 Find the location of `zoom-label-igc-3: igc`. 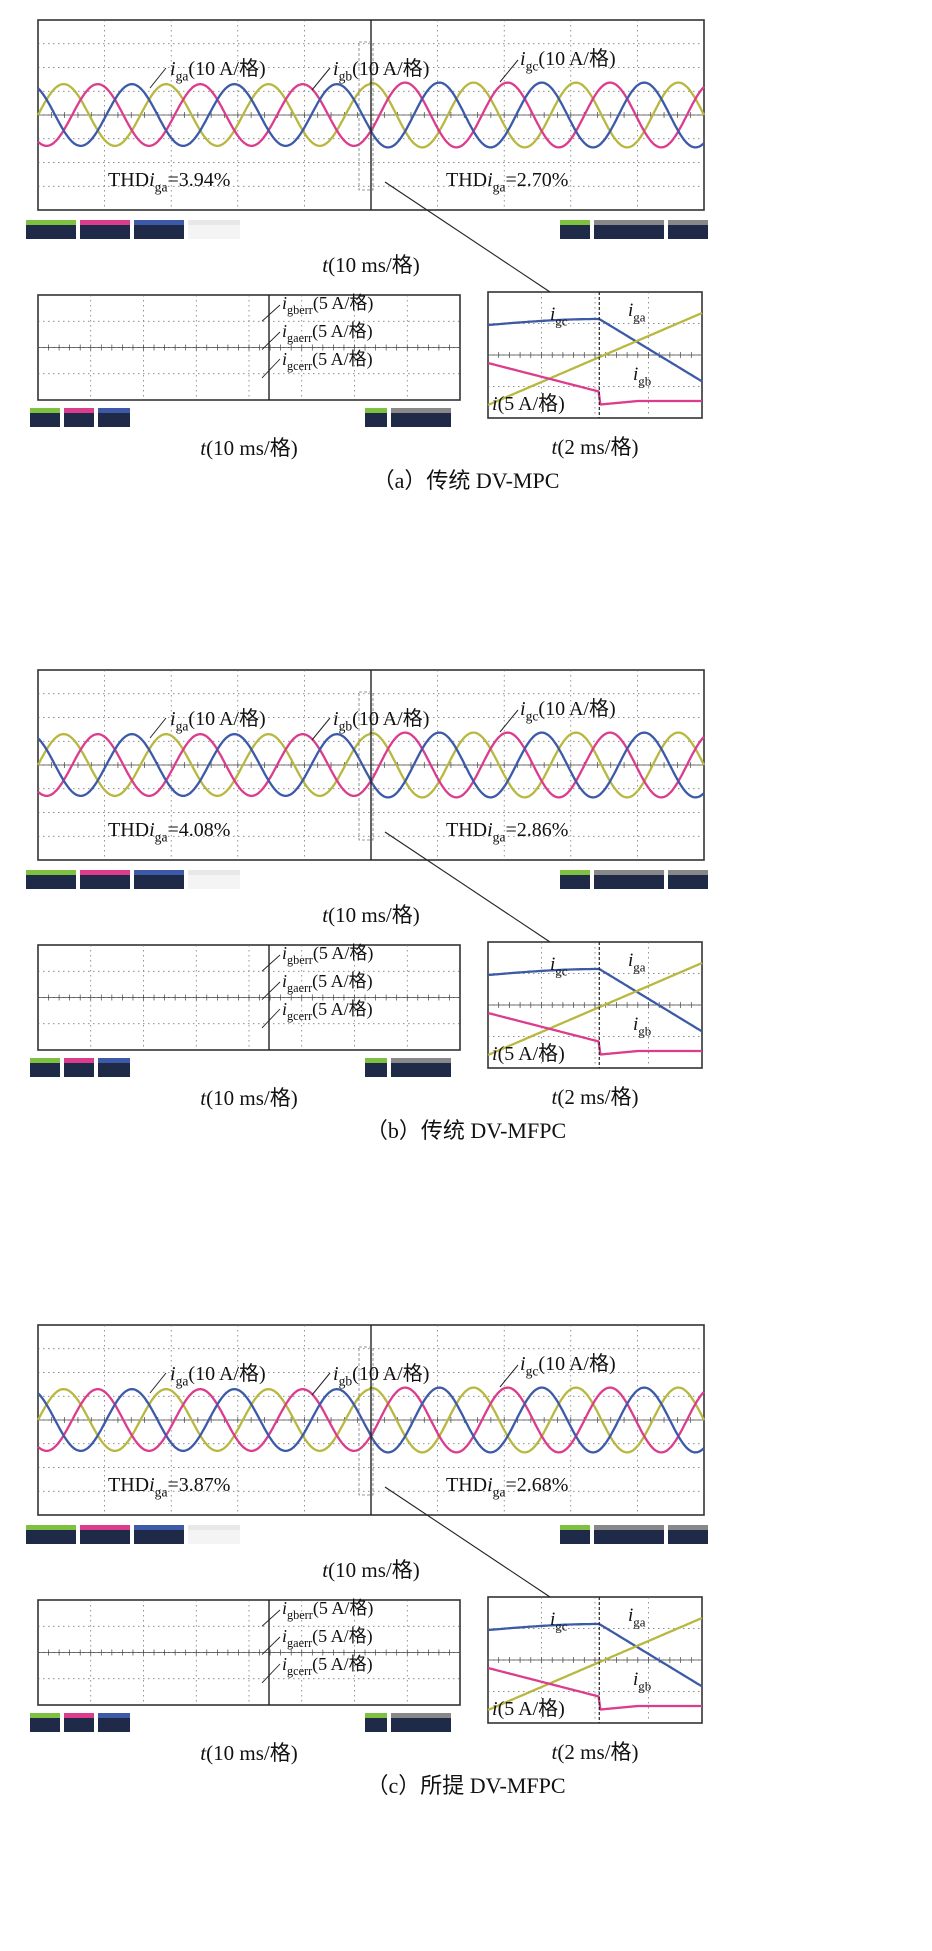

zoom-label-igc-3: igc is located at coordinates (559, 1621).